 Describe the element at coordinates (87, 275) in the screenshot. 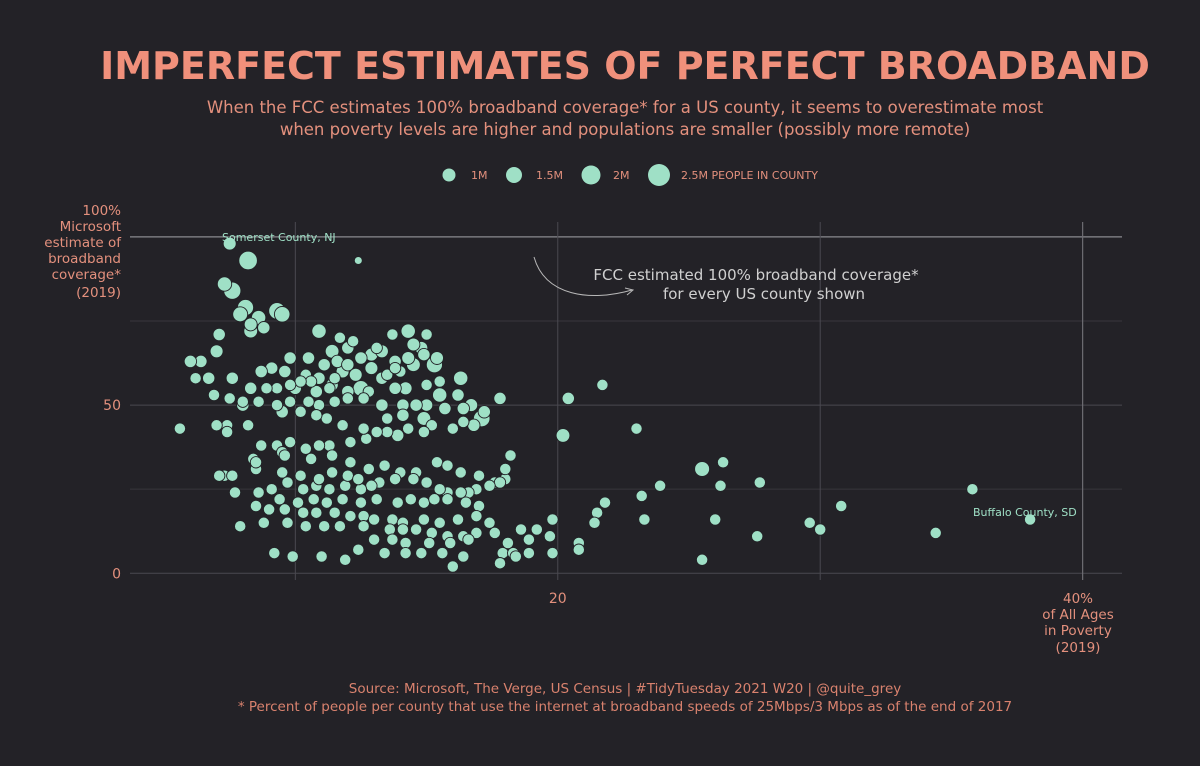

I see `y-axis-title-line-5: coverage*` at that location.